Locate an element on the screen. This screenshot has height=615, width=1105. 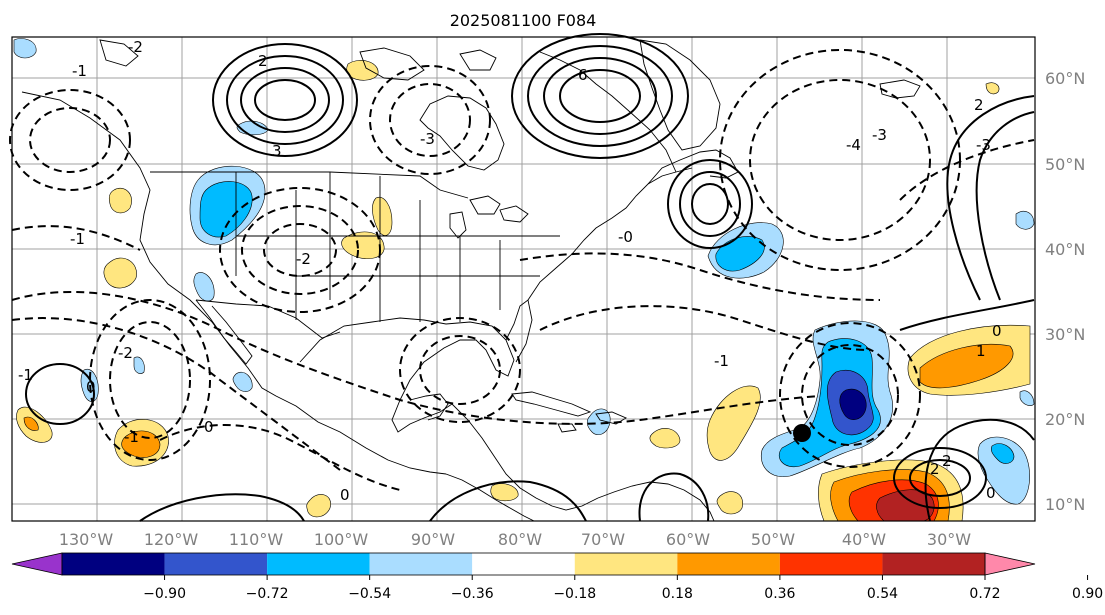
lon-label: 120°W is located at coordinates (171, 539).